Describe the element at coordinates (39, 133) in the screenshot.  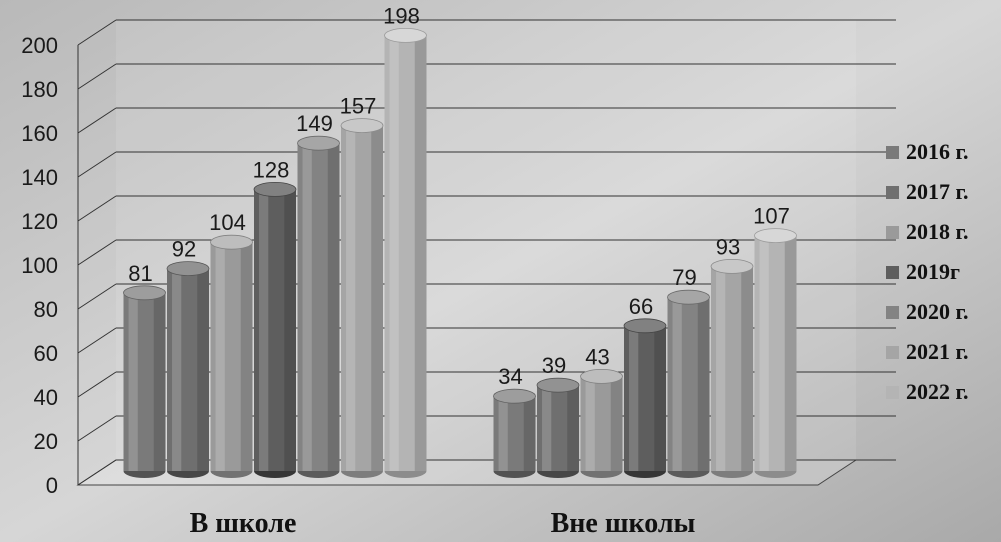
I see `y-tick-label: 160` at that location.